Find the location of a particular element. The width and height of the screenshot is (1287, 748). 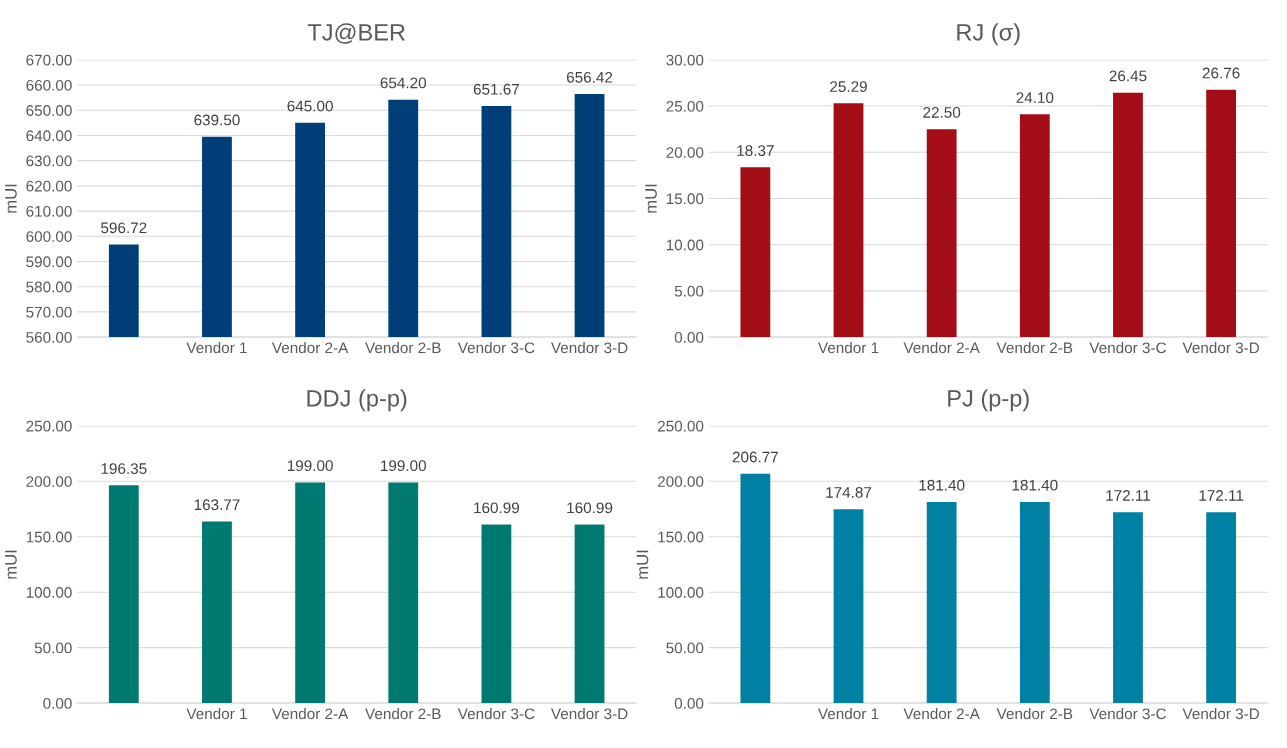

y-tick-label: 630.00 is located at coordinates (49, 161).